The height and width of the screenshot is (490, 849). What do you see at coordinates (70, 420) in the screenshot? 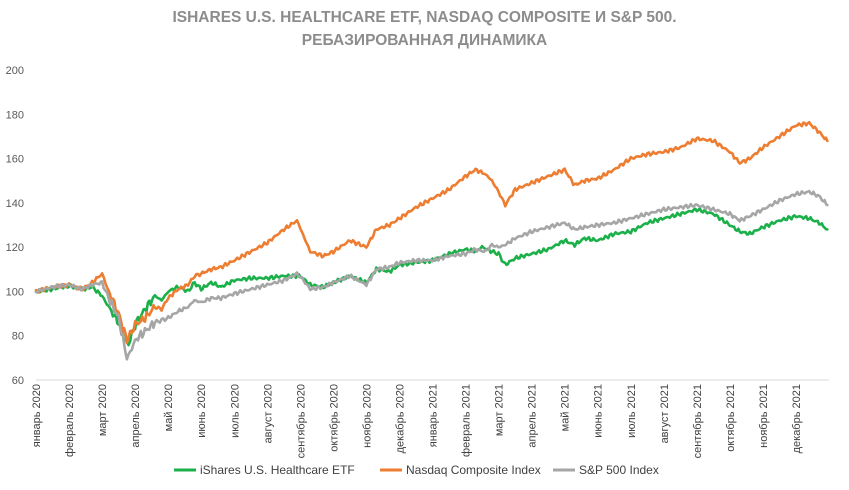
I see `x-tick-label: февраль 2020` at bounding box center [70, 420].